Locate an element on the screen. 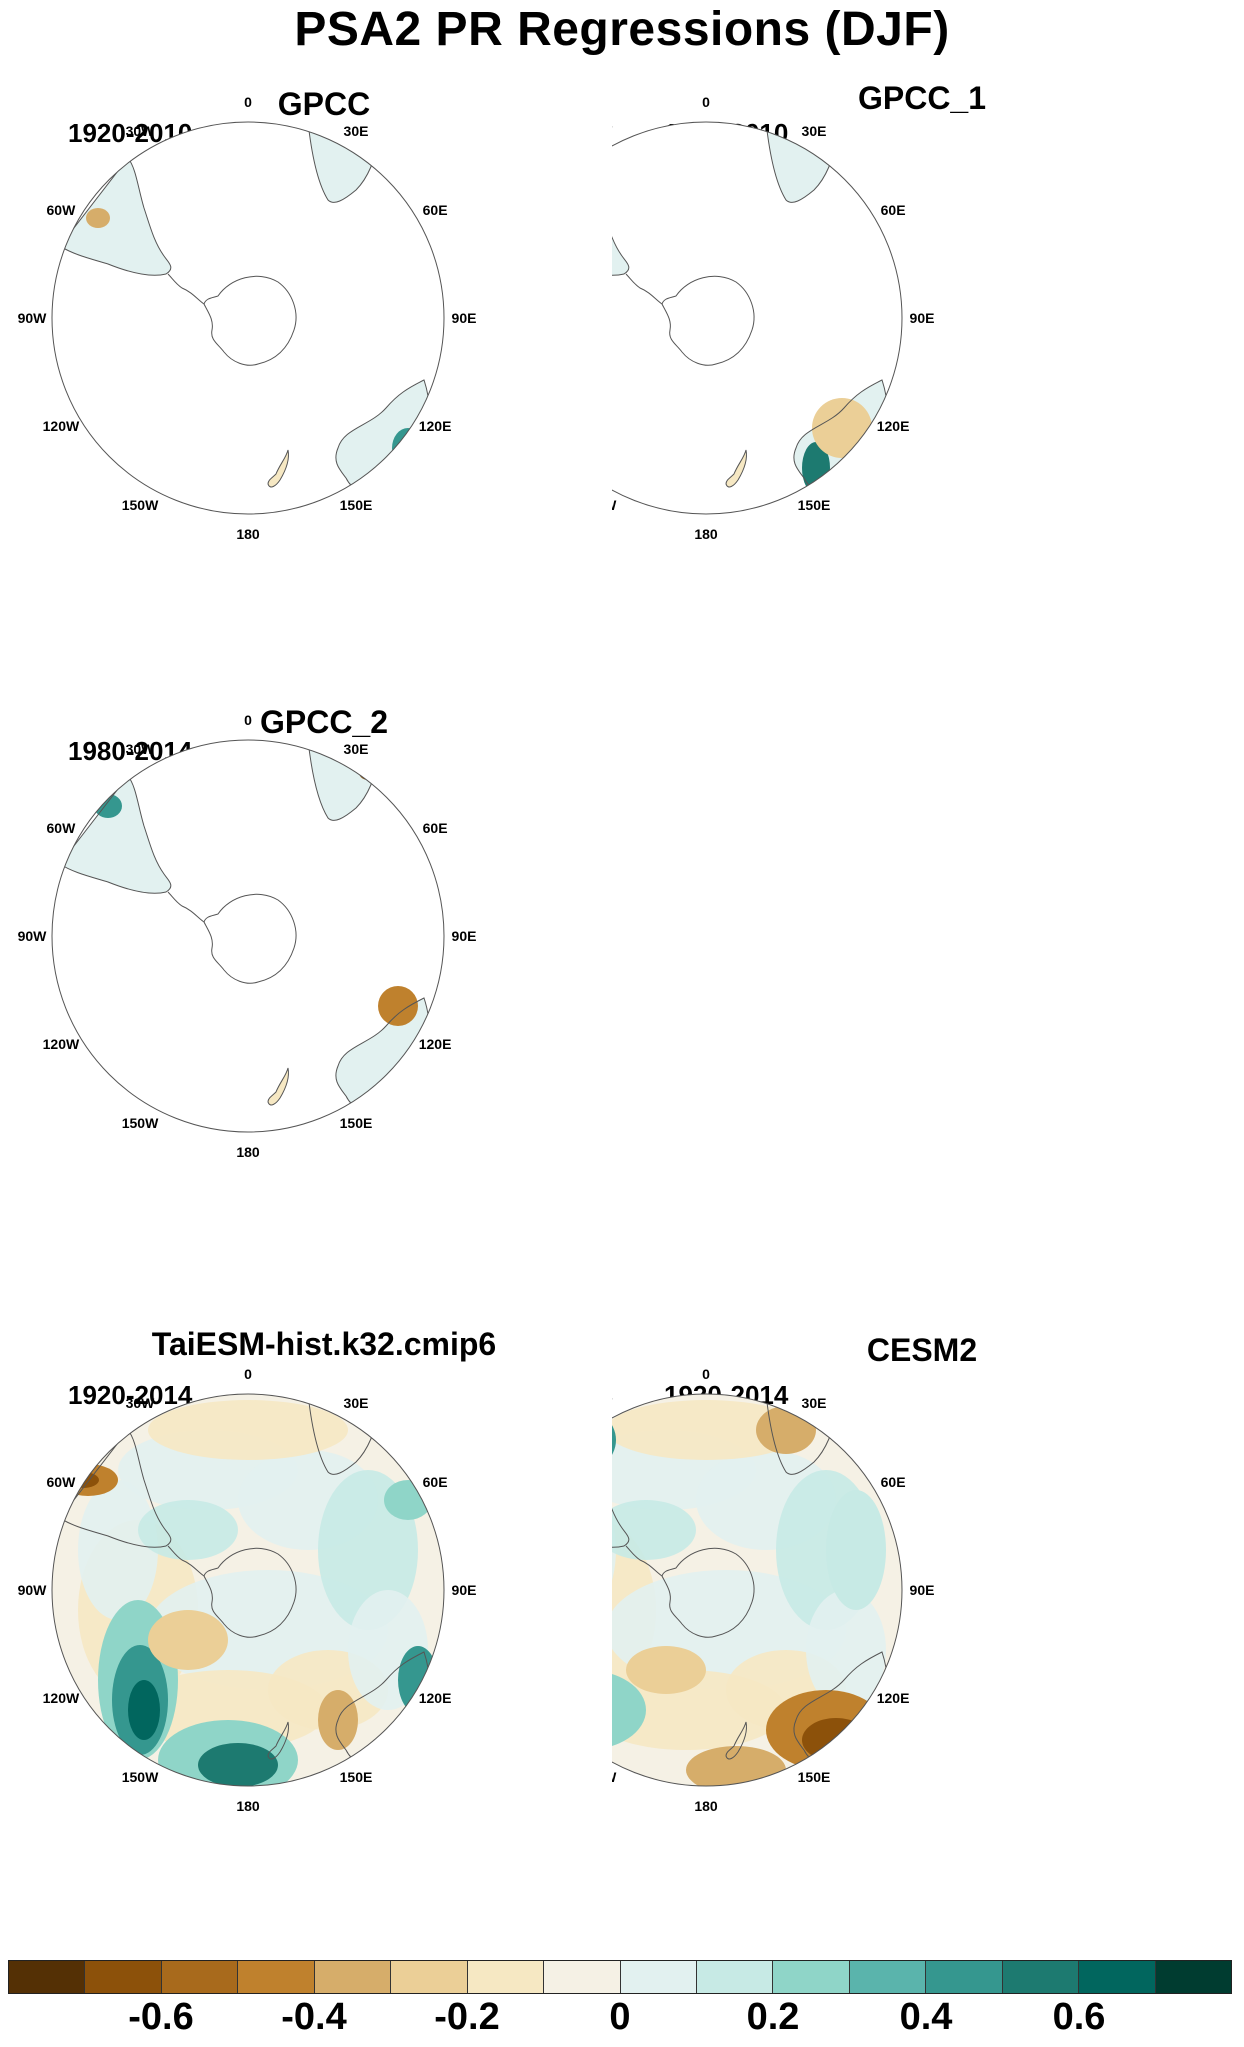  colorbar-tick-label: 0.6 is located at coordinates (1079, 2017).